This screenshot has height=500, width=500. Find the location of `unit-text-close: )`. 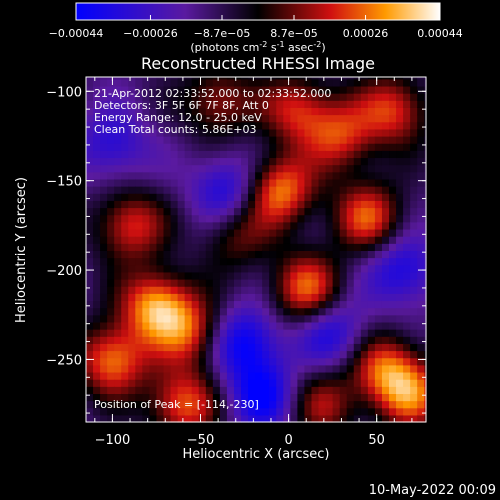

unit-text-close: ) is located at coordinates (323, 47).